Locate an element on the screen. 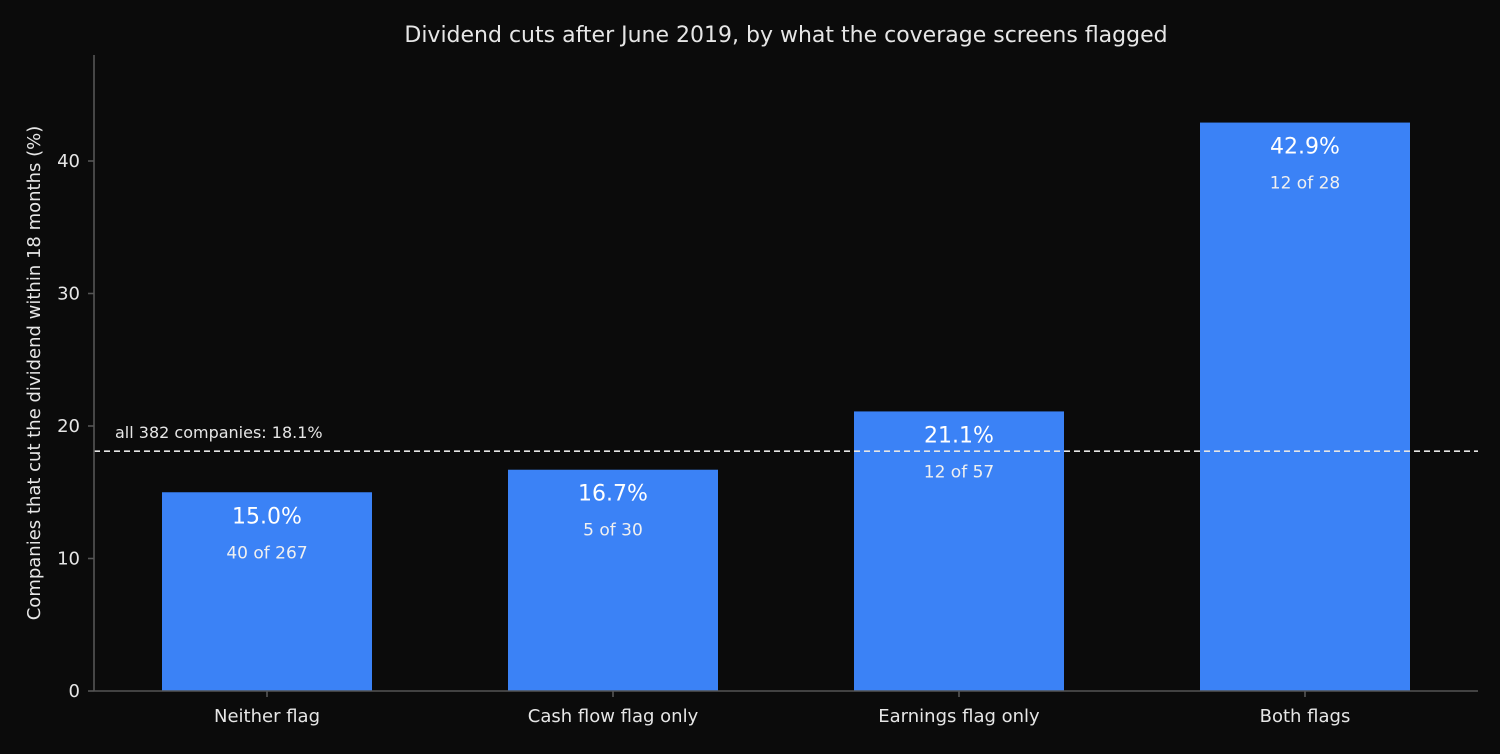 This screenshot has height=754, width=1500. x-tick-label: Neither flag is located at coordinates (267, 716).